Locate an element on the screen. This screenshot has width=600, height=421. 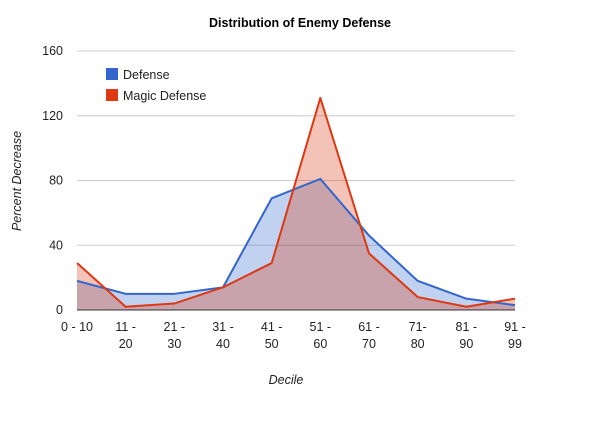
x-tick-label: 0 - 10 is located at coordinates (77, 327).